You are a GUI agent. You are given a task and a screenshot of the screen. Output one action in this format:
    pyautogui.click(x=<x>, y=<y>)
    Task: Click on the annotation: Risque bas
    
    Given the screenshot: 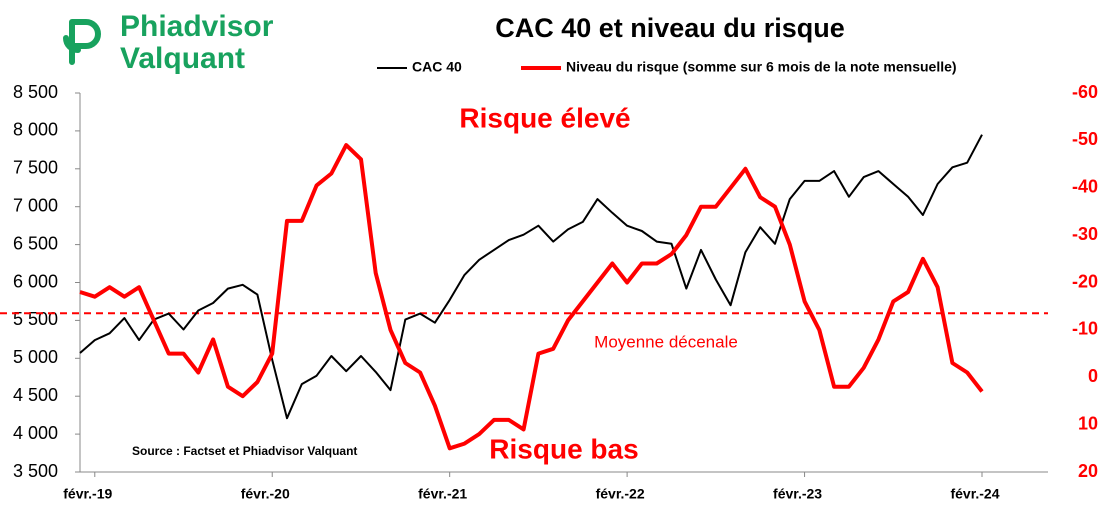 What is the action you would take?
    pyautogui.click(x=563, y=448)
    